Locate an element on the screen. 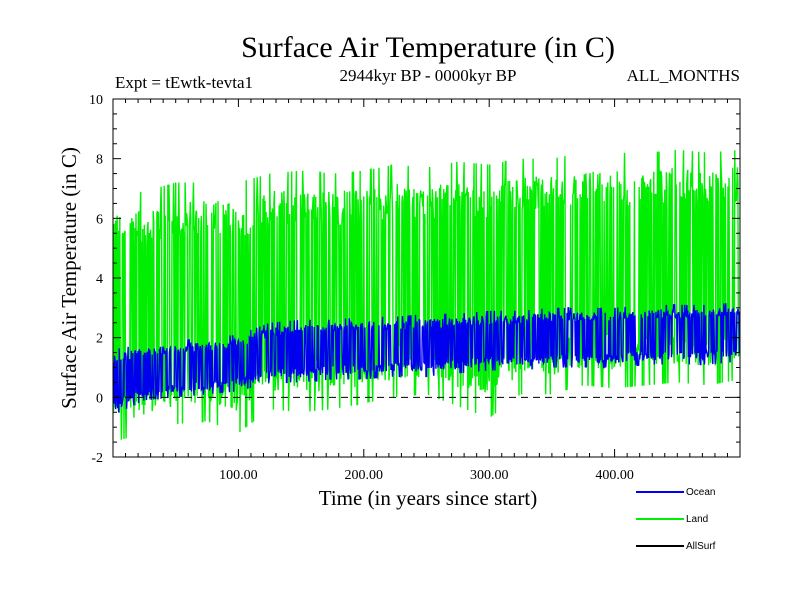 The image size is (800, 600). legend: Ocean Land AllSurf is located at coordinates (676, 519).